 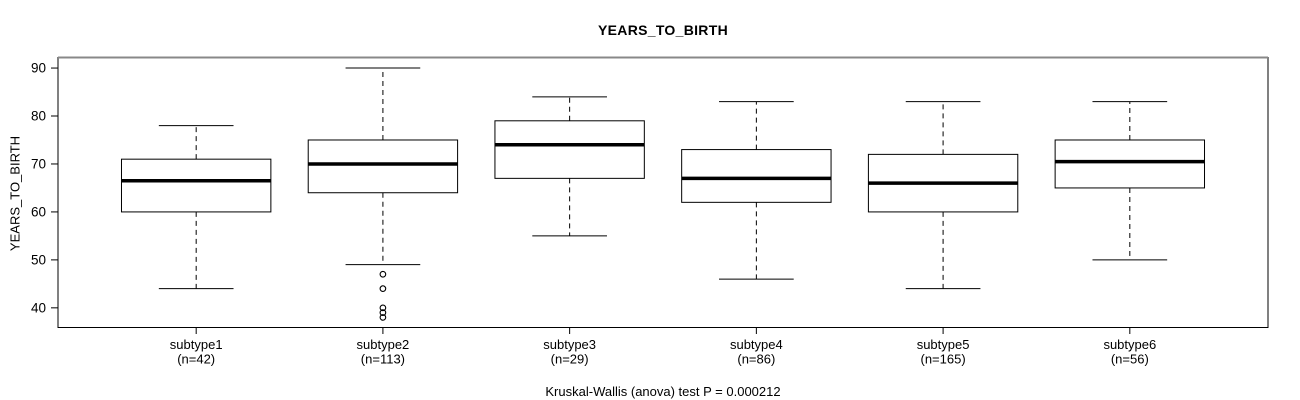 What do you see at coordinates (943, 359) in the screenshot?
I see `x-tick-label-n: (n=165)` at bounding box center [943, 359].